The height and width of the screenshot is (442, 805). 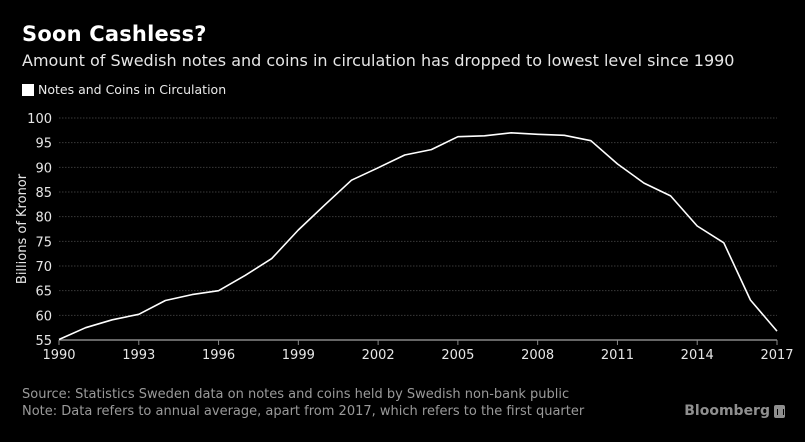 I want to click on y-axis-title: Billions of Kronor, so click(x=22, y=228).